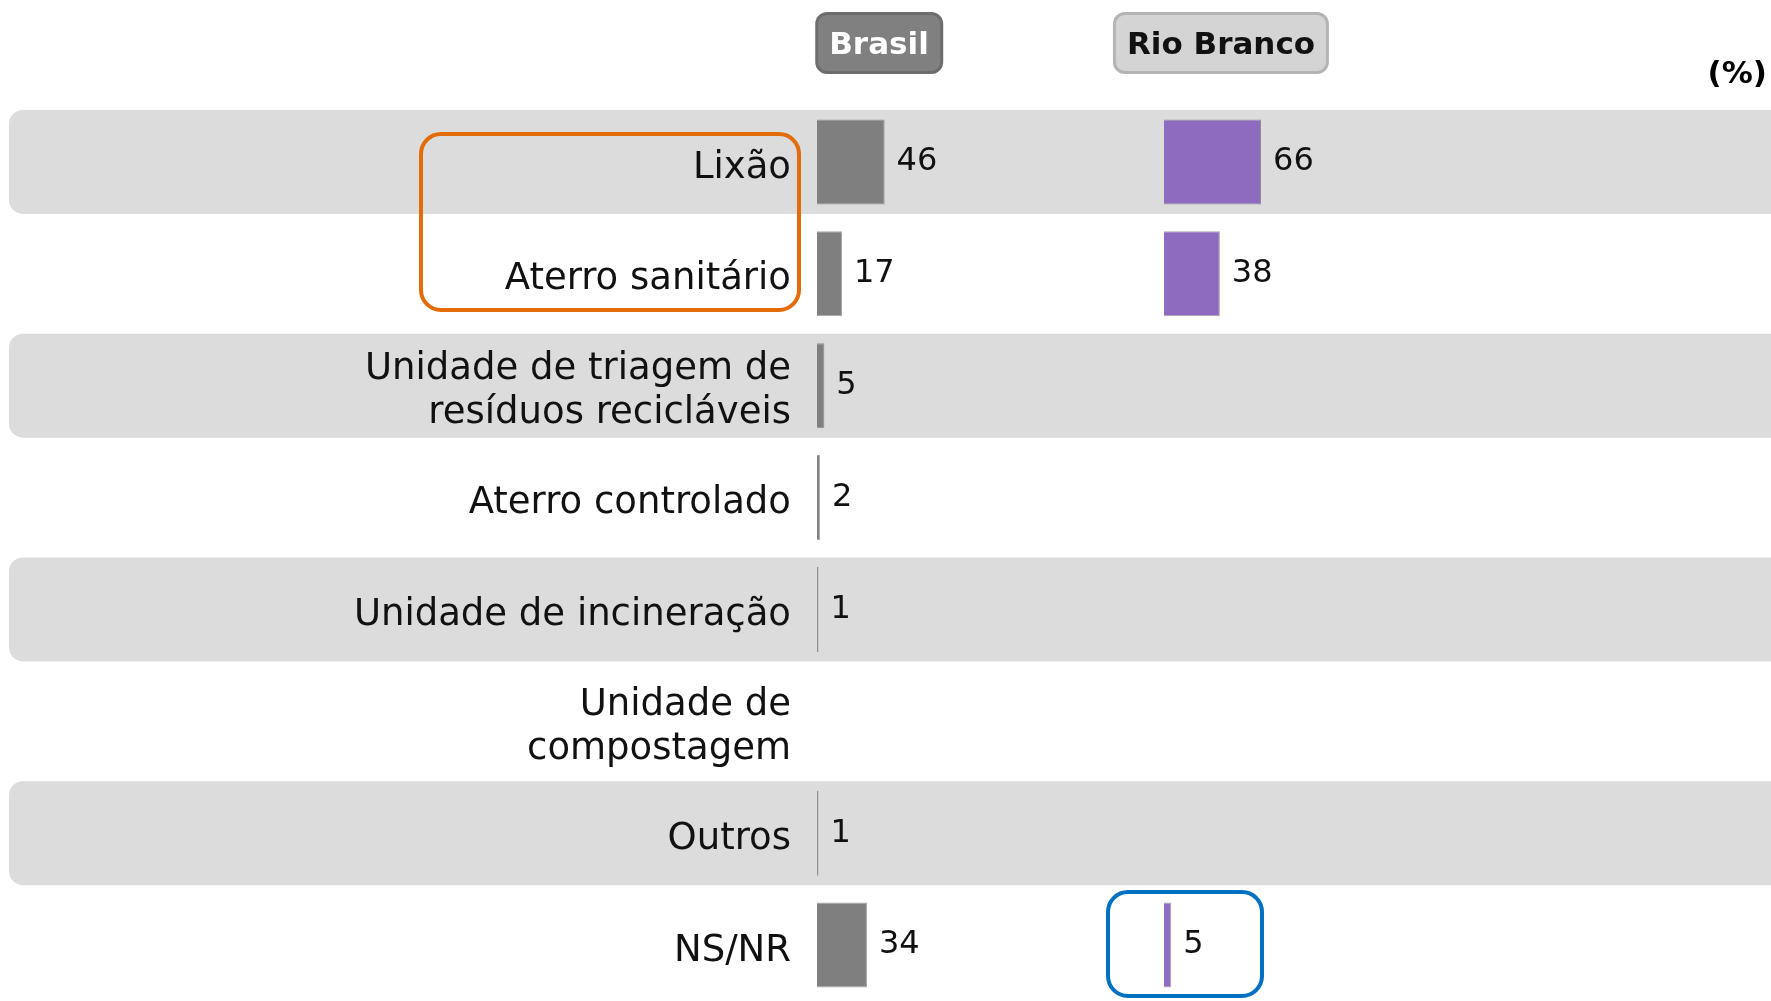  What do you see at coordinates (1293, 159) in the screenshot?
I see `data-label: 66` at bounding box center [1293, 159].